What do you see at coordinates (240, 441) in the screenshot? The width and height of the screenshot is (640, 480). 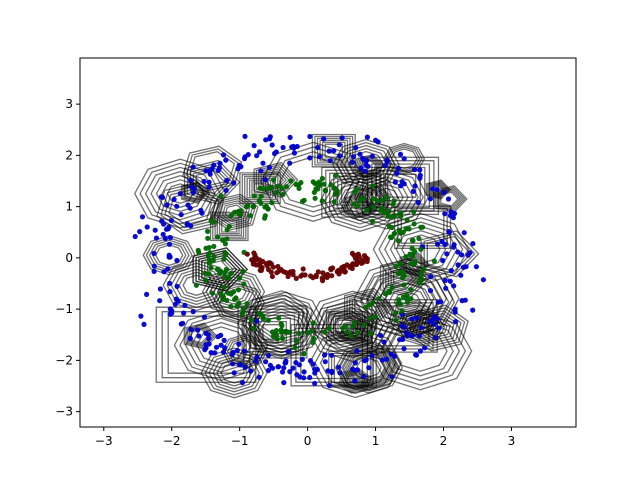 I see `x-tick-label: −1` at bounding box center [240, 441].